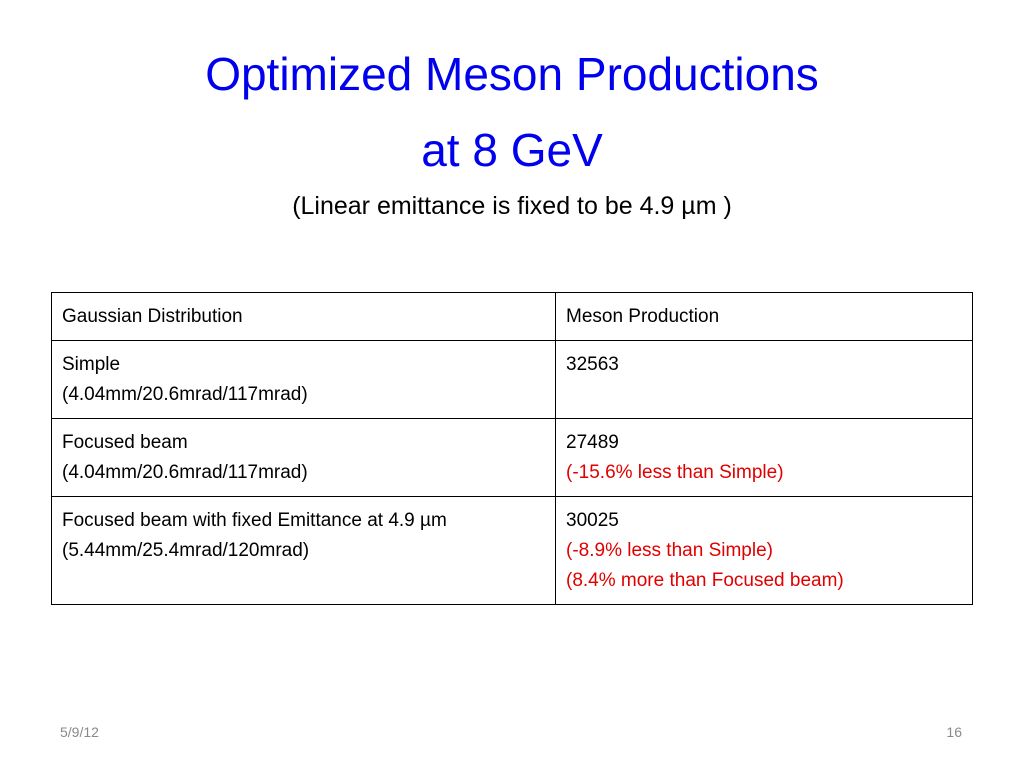 The image size is (1024, 768). I want to click on cell-line: 30025, so click(592, 520).